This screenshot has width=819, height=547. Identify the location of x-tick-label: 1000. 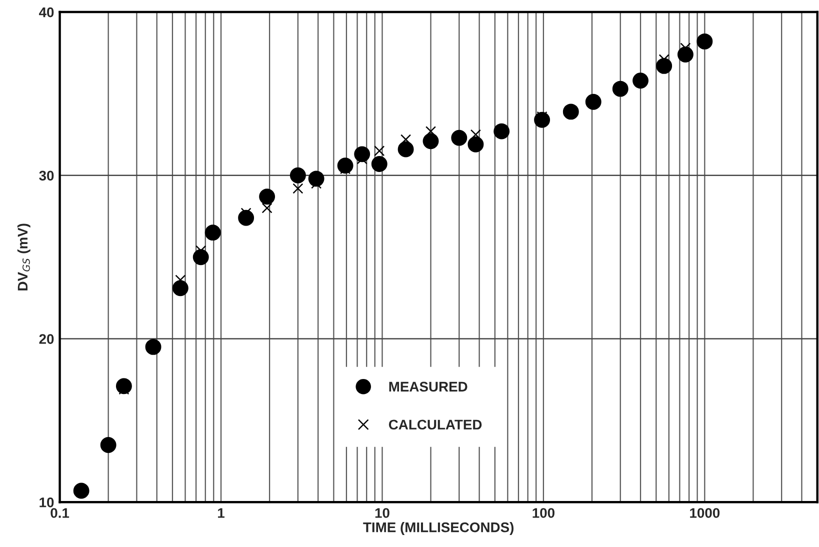
(705, 513).